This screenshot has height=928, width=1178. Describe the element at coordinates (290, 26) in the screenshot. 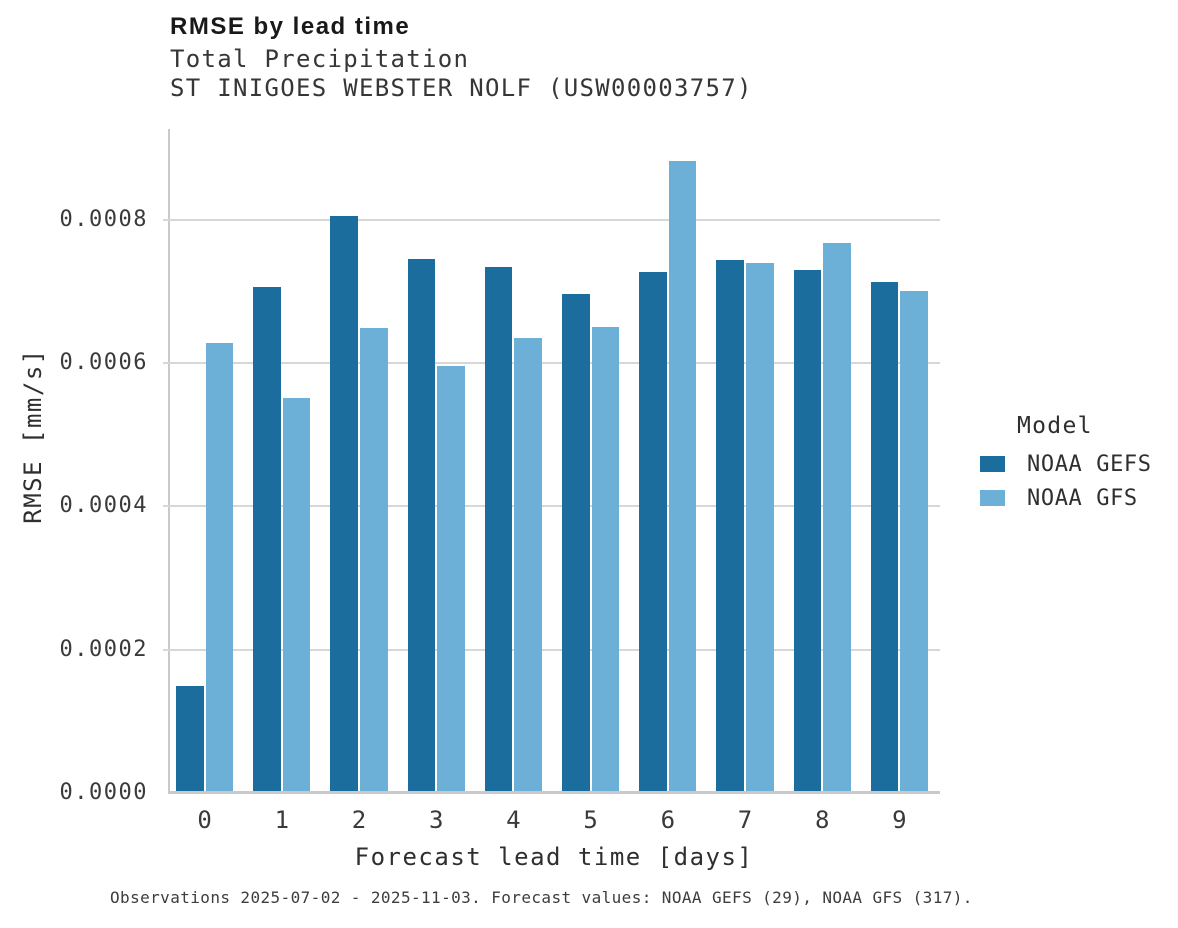

I see `chart-title: RMSE by lead time` at that location.